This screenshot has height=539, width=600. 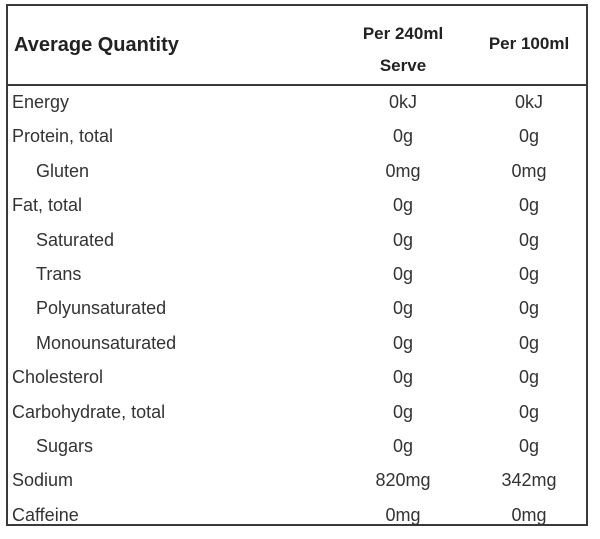 I want to click on row-label: Sodium, so click(x=43, y=480).